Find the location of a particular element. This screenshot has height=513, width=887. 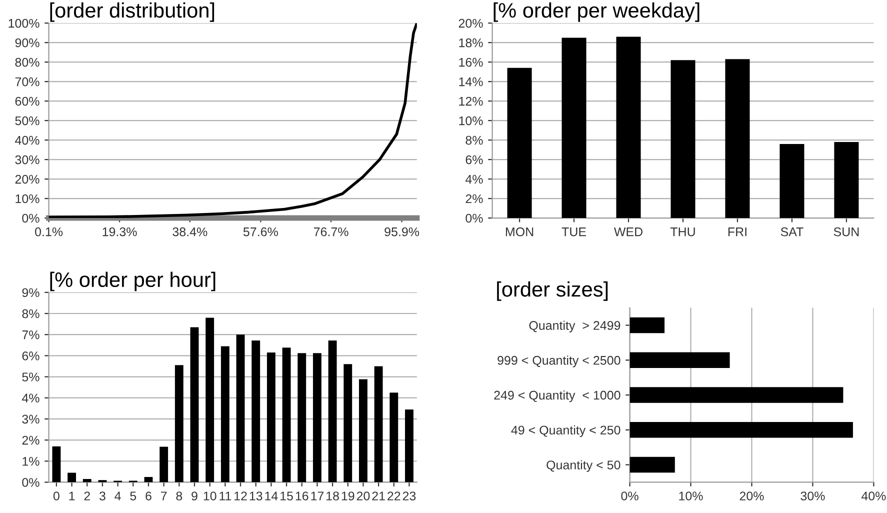

y-tick-label: 14% is located at coordinates (471, 81).